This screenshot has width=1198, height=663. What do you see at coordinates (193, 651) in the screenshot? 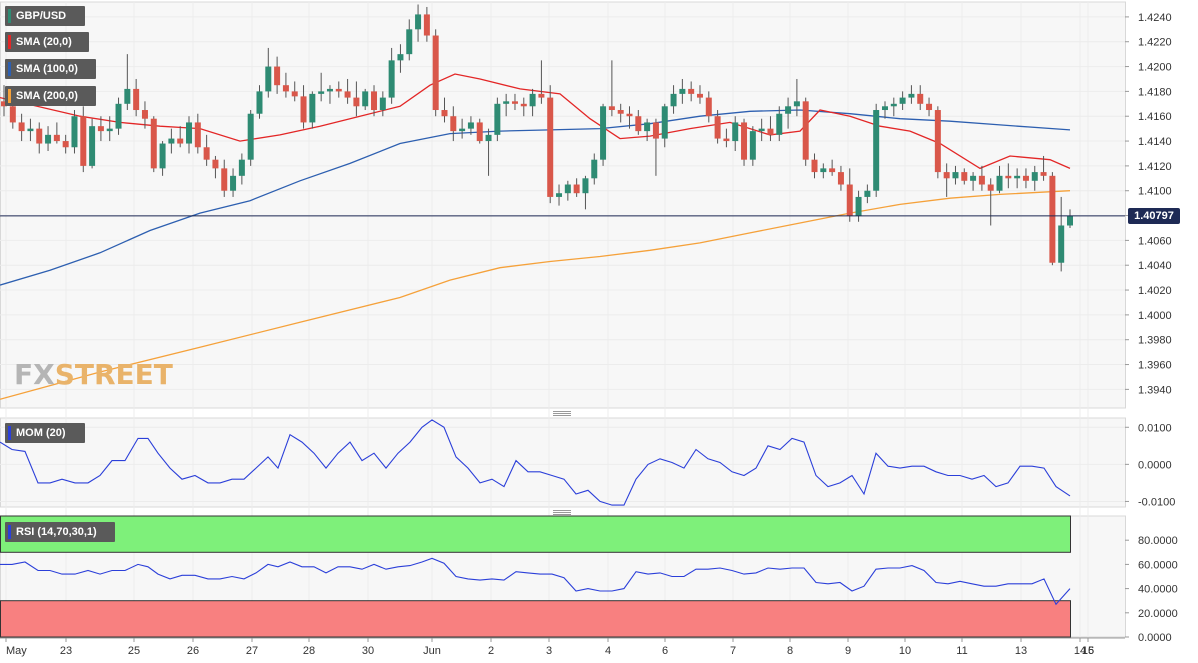
I see `time-tick-label: 26` at bounding box center [193, 651].